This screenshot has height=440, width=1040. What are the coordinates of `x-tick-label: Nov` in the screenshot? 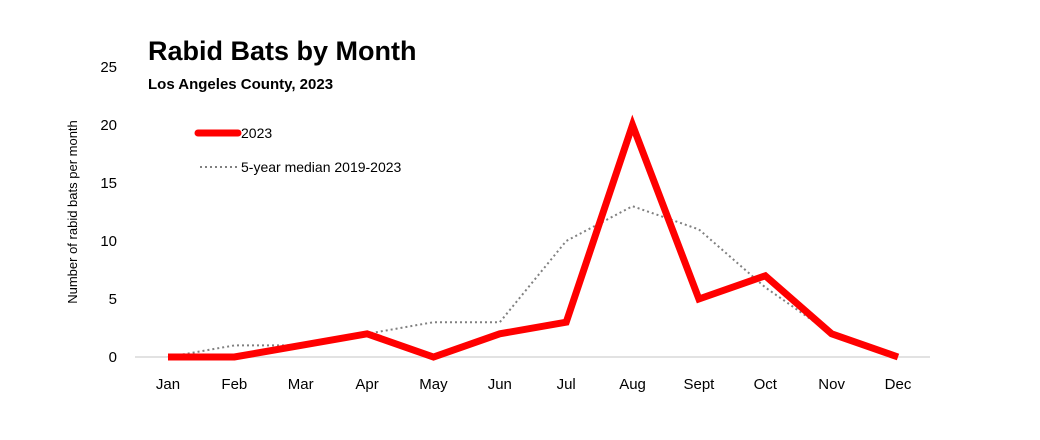 It's located at (831, 384).